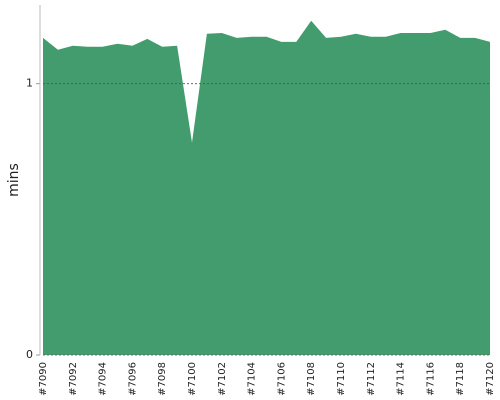 The image size is (500, 400). I want to click on x-tick-label: #7120, so click(490, 379).